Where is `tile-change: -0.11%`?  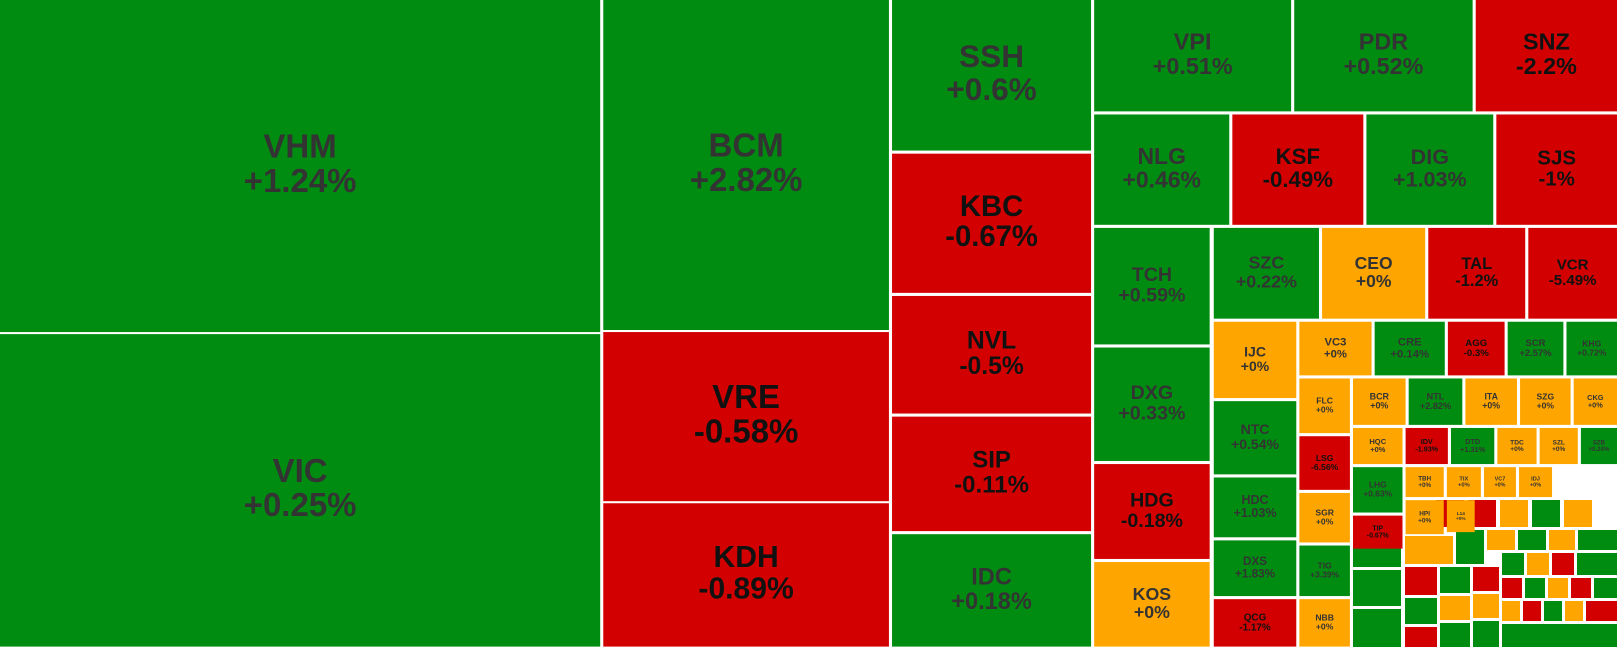
tile-change: -0.11% is located at coordinates (991, 485).